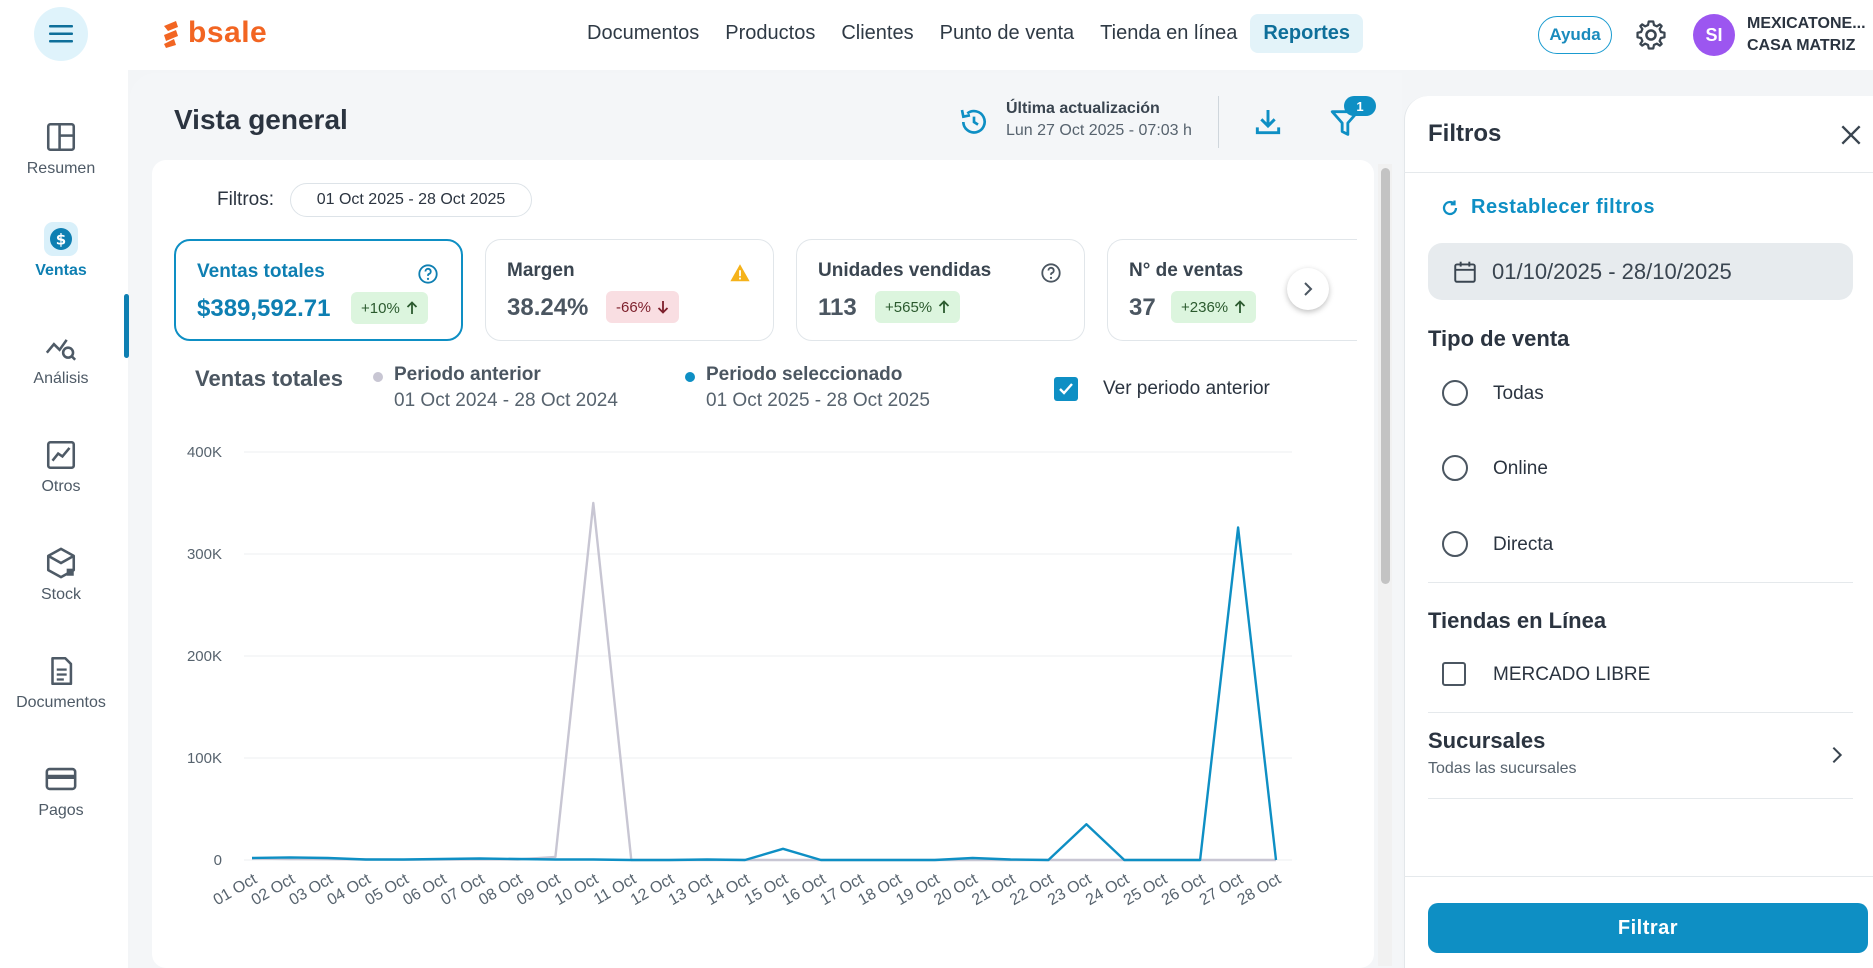 This screenshot has height=968, width=1873. Describe the element at coordinates (1487, 740) in the screenshot. I see `sucursales-title: Sucursales` at that location.